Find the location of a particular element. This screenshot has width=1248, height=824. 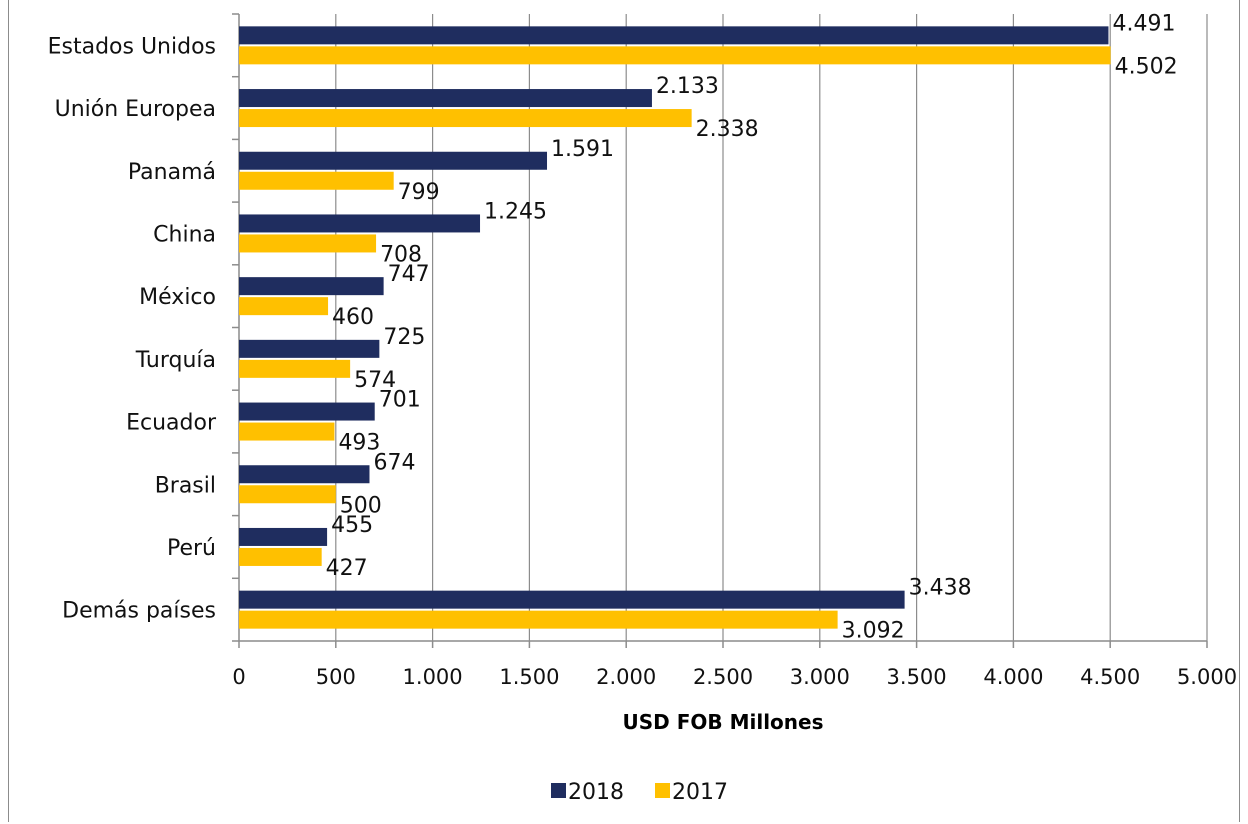

category-label: Unión Europea is located at coordinates (135, 109).